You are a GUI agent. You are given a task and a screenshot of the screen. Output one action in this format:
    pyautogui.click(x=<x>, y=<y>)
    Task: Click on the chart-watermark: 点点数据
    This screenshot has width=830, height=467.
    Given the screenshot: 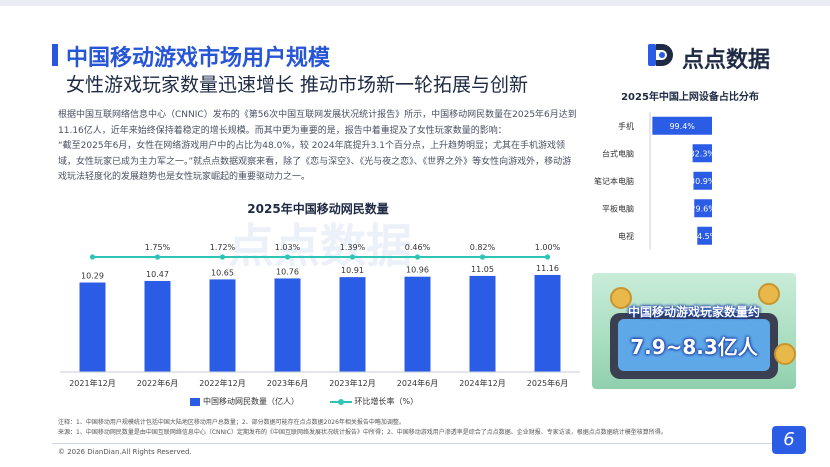 What is the action you would take?
    pyautogui.click(x=320, y=246)
    